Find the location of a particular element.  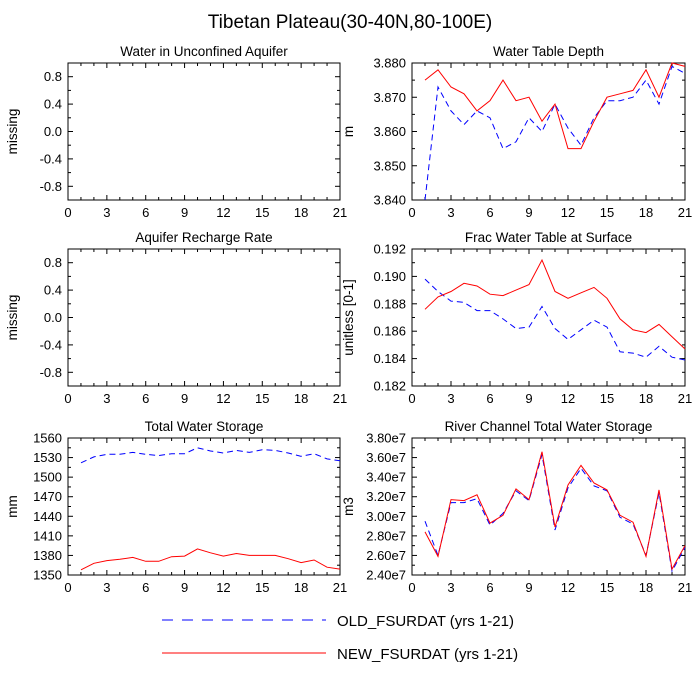

y-tick-label: 3.40e7 is located at coordinates (386, 477).